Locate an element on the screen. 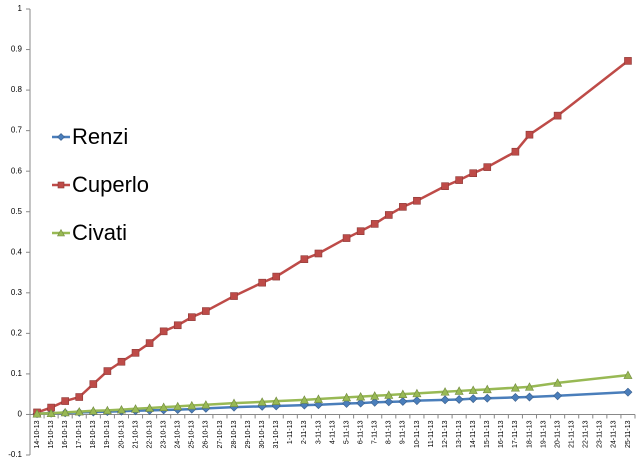 The image size is (640, 465). x-tick-label: 17-11-13 is located at coordinates (515, 434).